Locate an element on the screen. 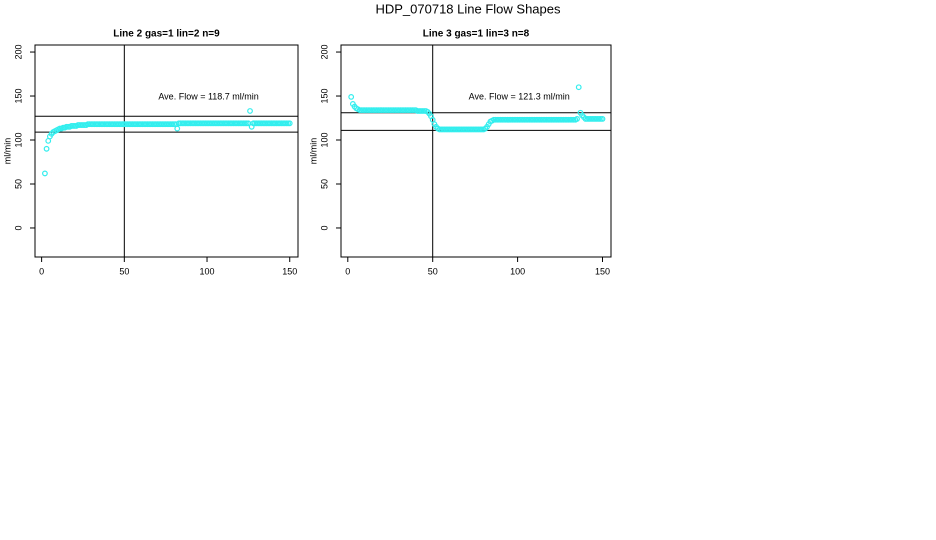 This screenshot has height=540, width=936. panel-title: Line 2 gas=1 lin=2 n=9 is located at coordinates (166, 34).